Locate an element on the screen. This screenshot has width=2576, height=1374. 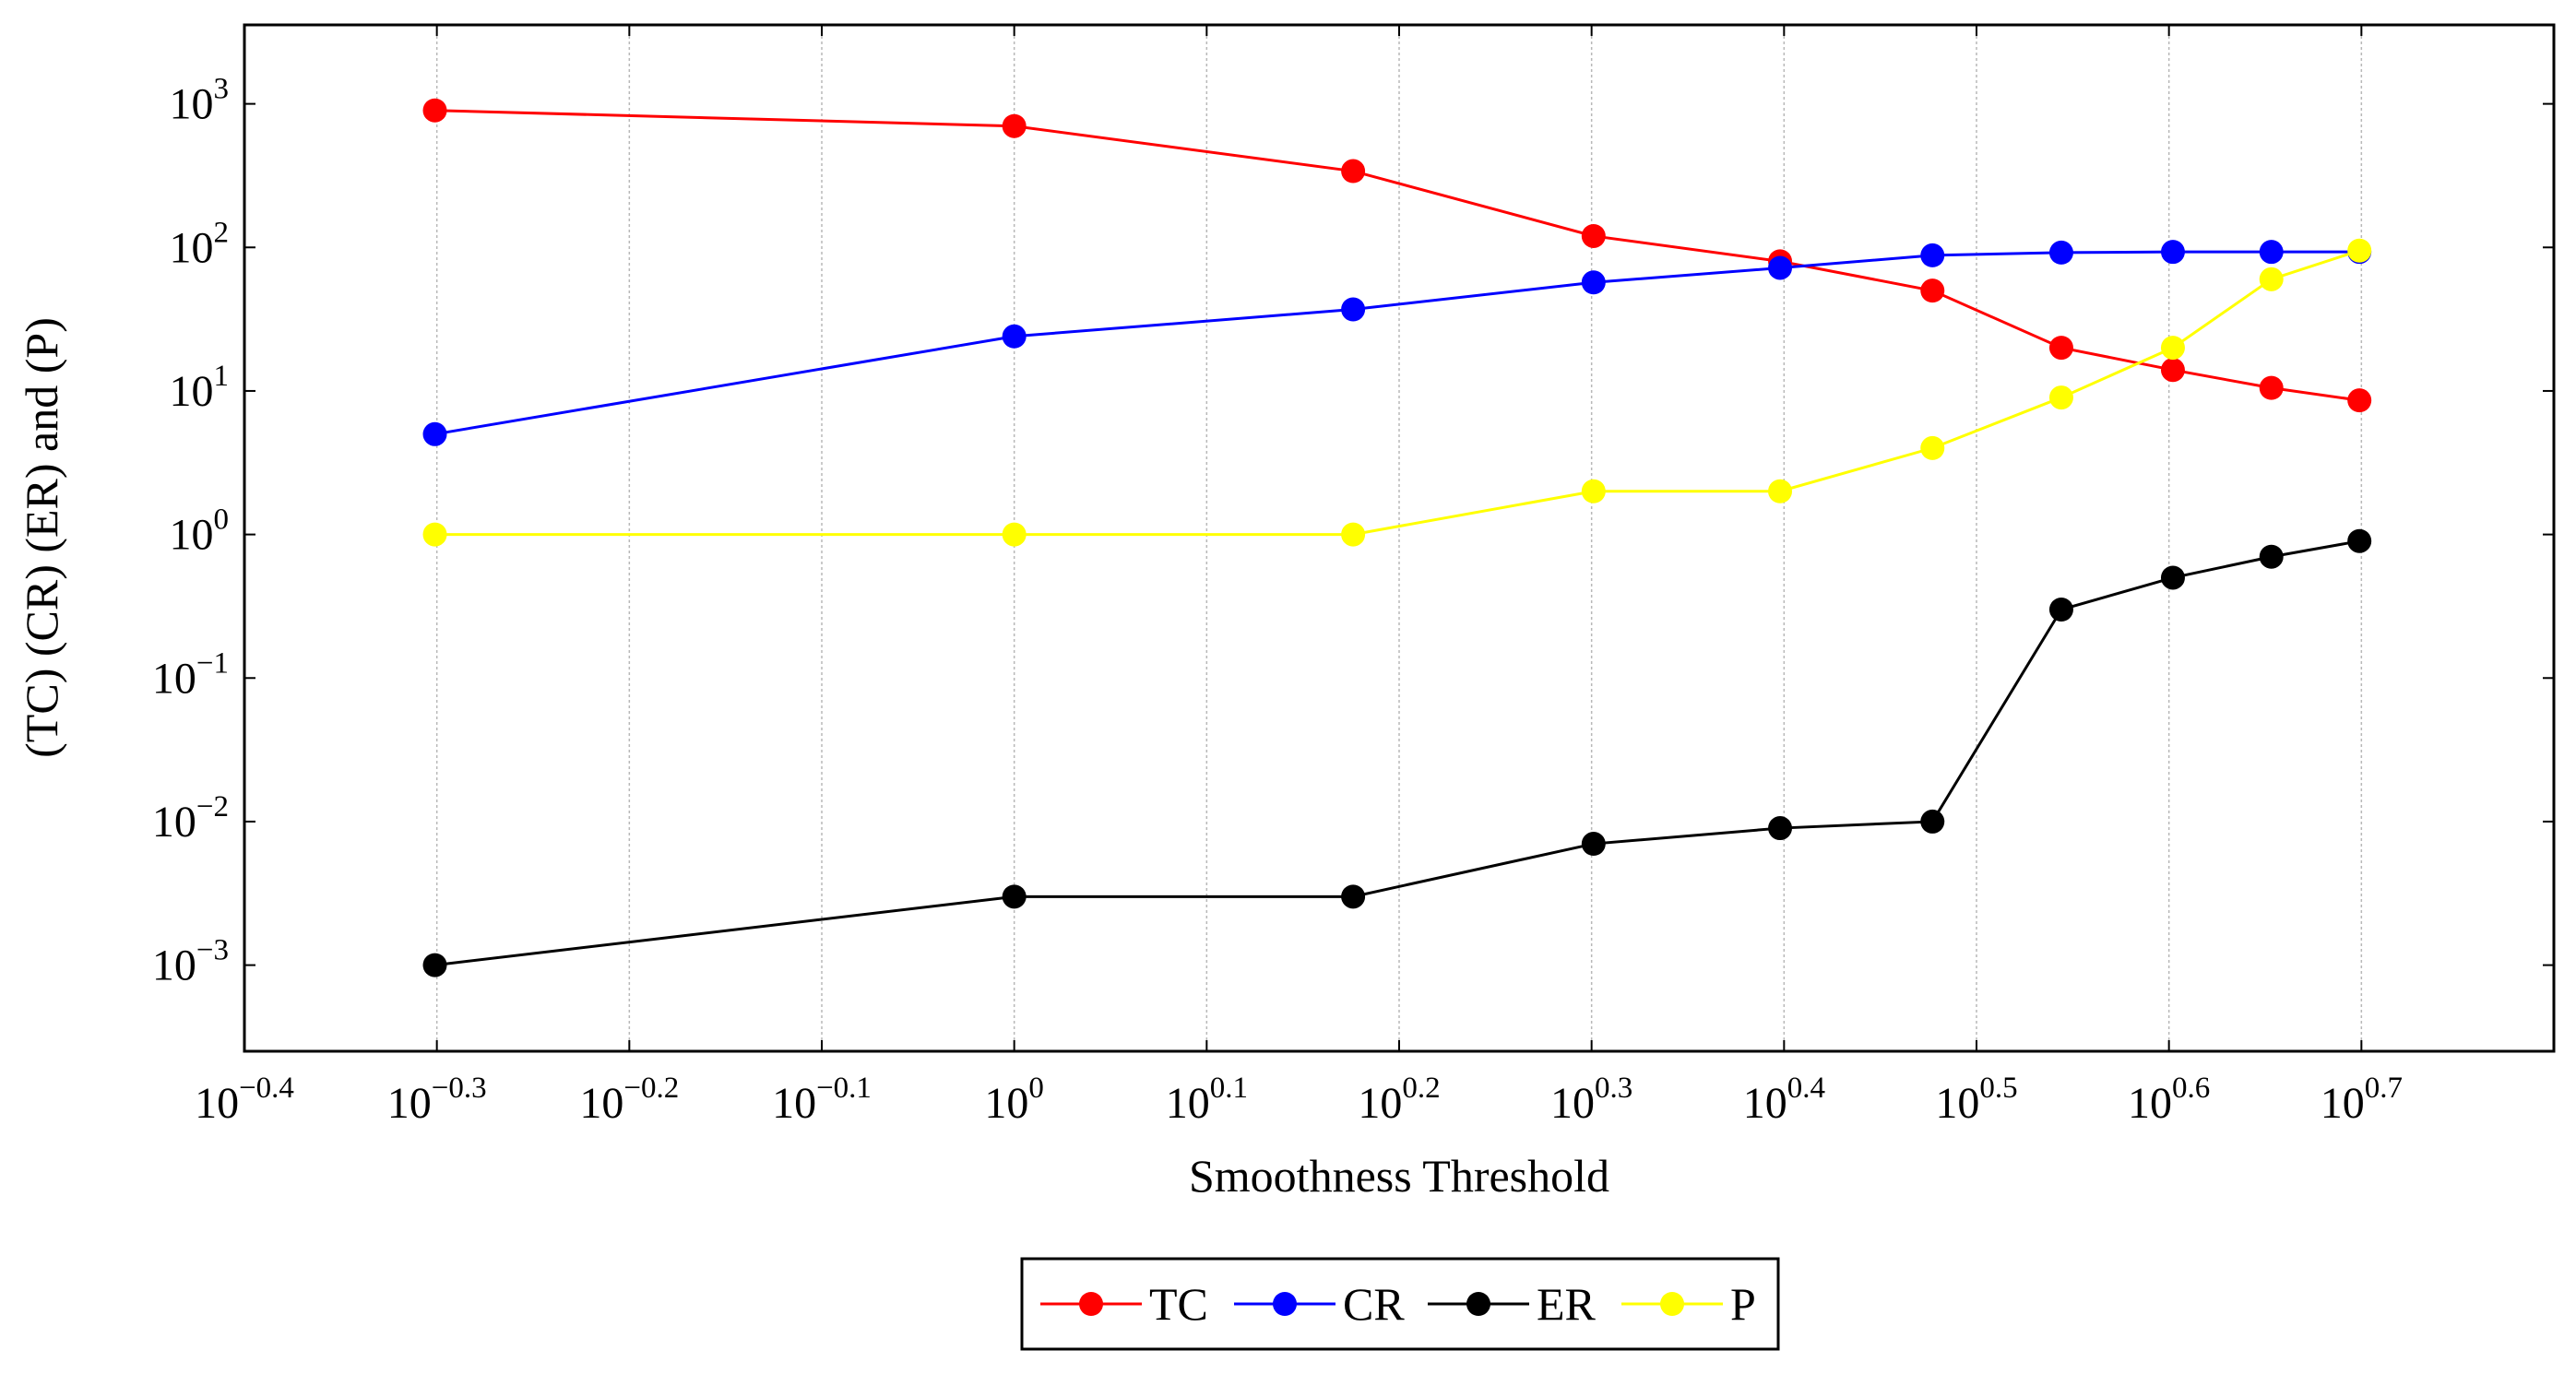
x-tick-label-exponent: 0.7 is located at coordinates (2384, 1088).